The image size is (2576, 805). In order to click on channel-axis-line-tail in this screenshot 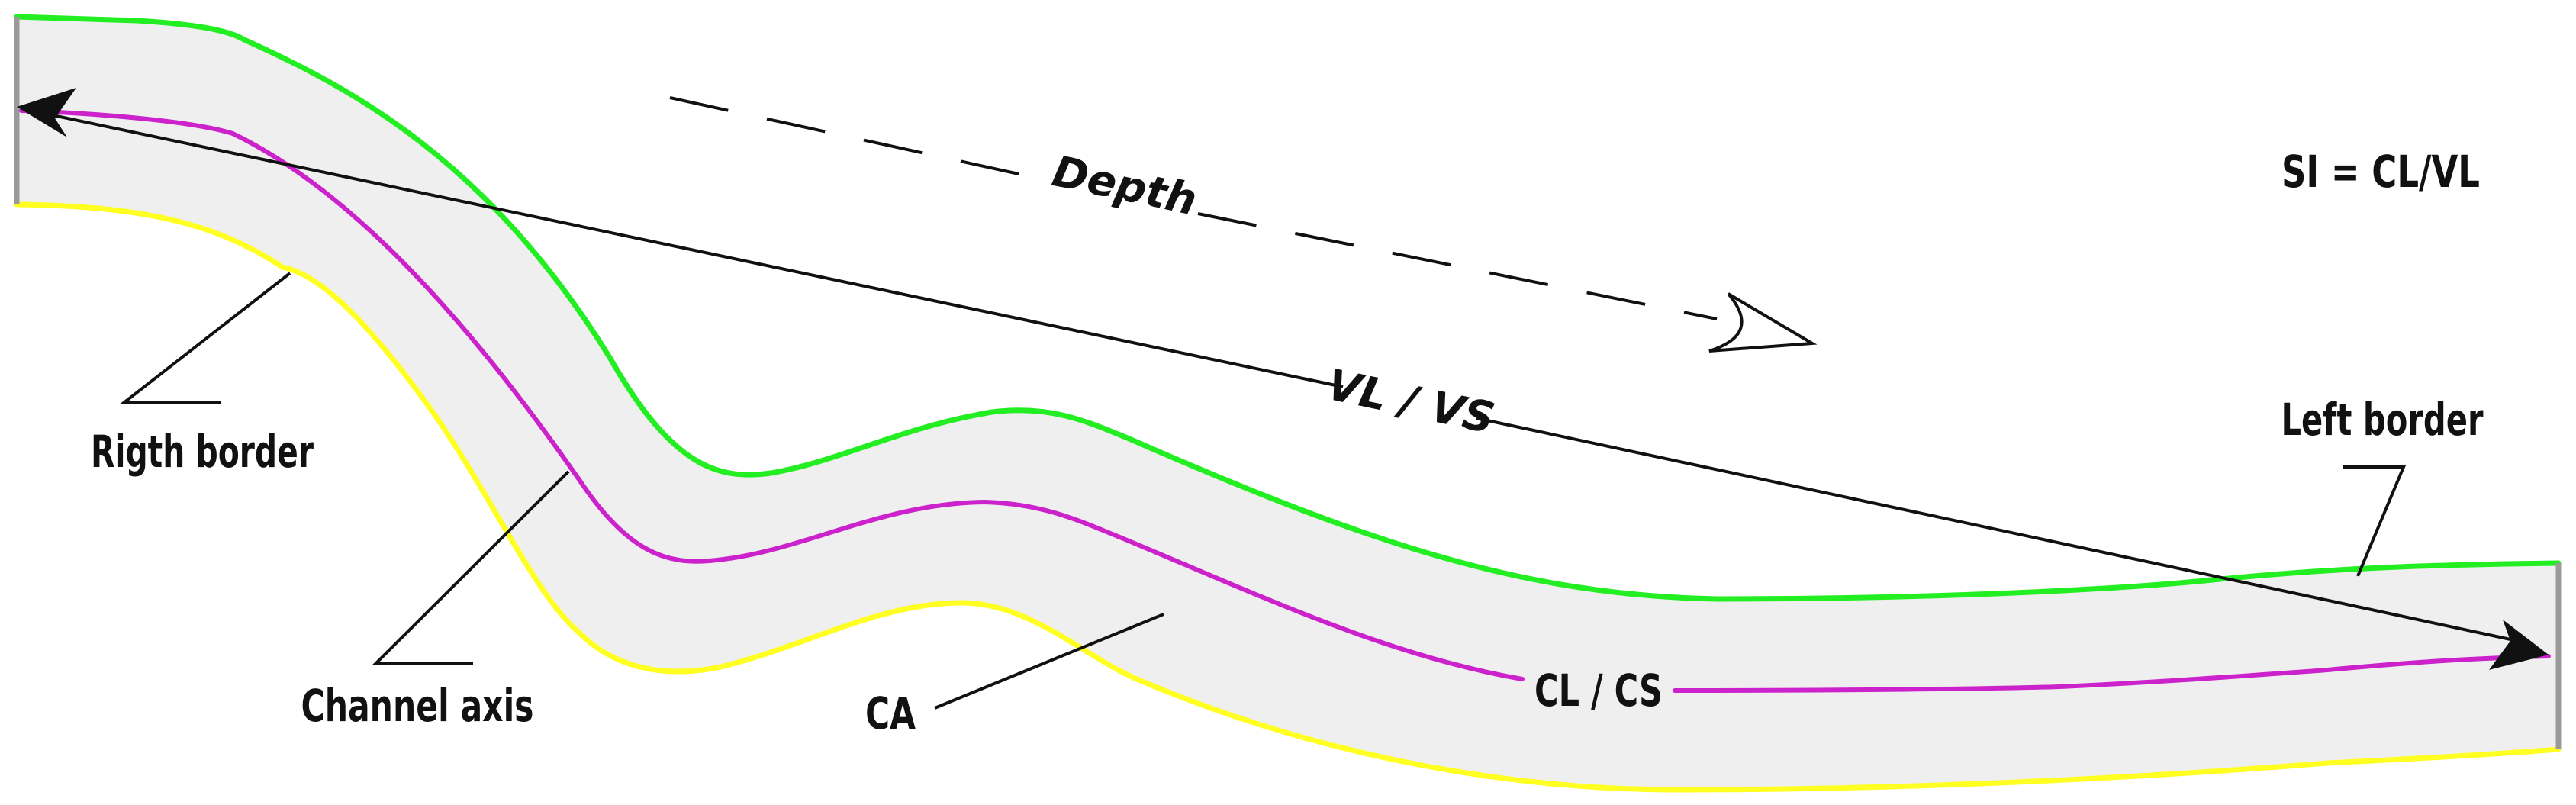, I will do `click(2112, 673)`.